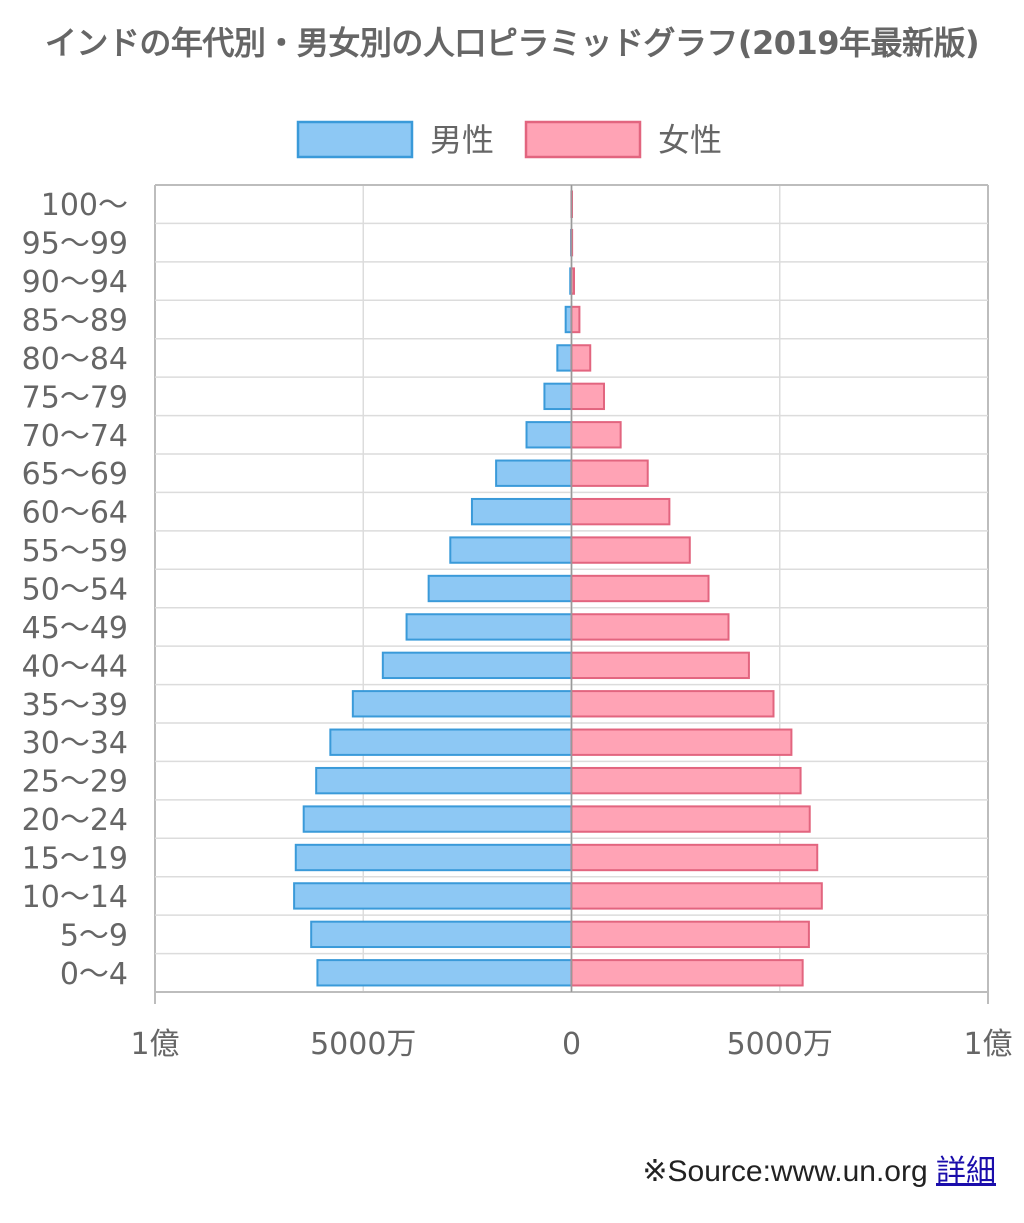 This screenshot has height=1223, width=1024. What do you see at coordinates (583, 139) in the screenshot?
I see `legend-female-swatch` at bounding box center [583, 139].